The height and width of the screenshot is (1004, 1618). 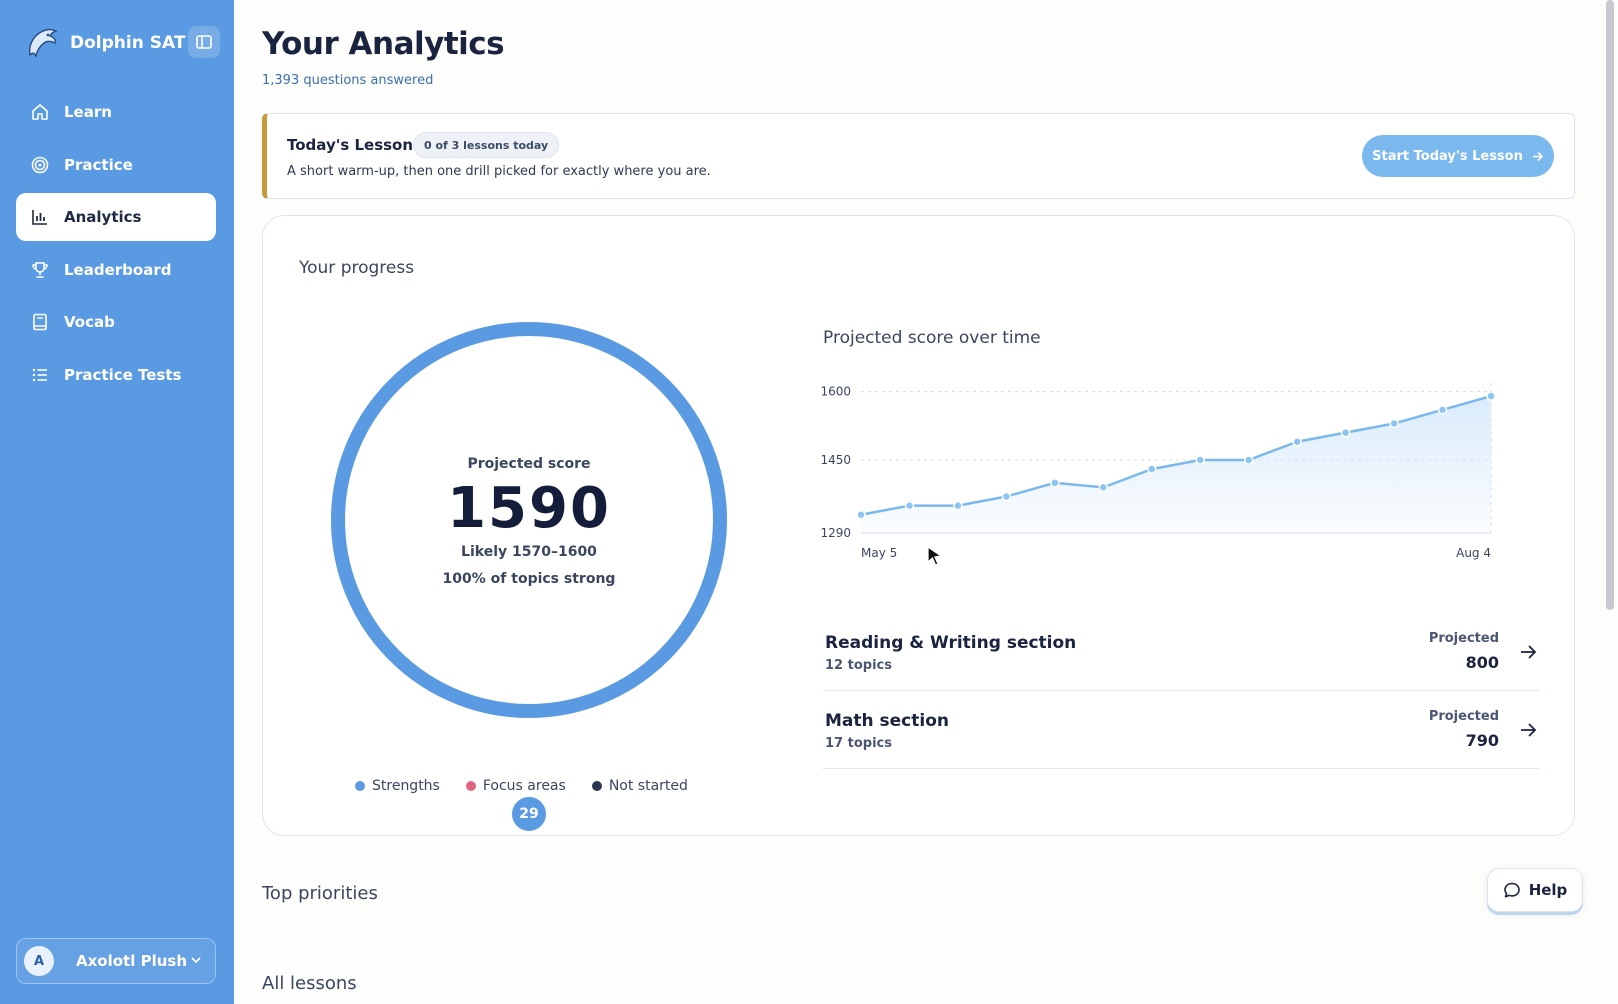 I want to click on legend-not-started: Not started, so click(x=639, y=786).